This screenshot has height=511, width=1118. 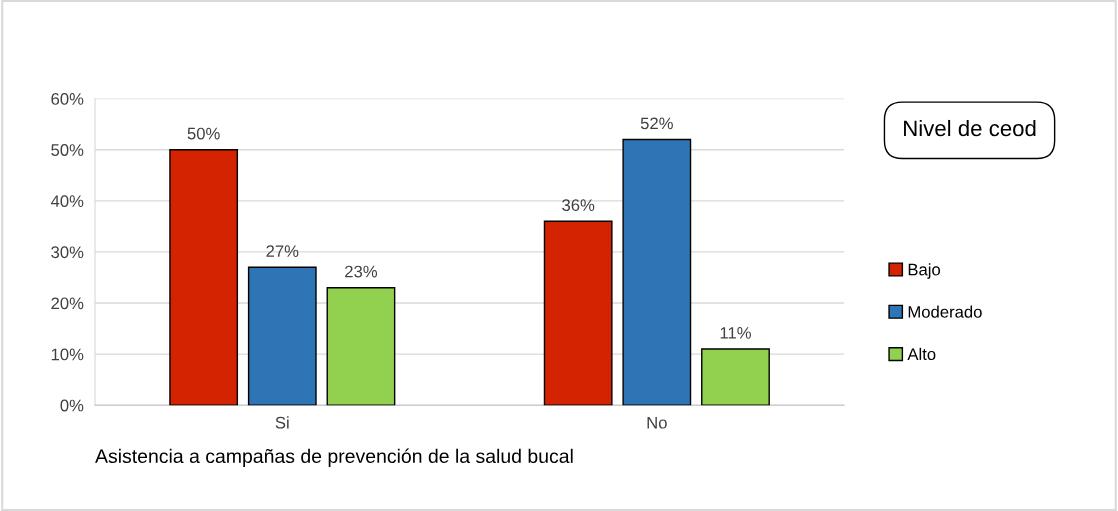 What do you see at coordinates (334, 457) in the screenshot?
I see `x-axis-title: Asistencia a campañas de prevención de la salud bucal` at bounding box center [334, 457].